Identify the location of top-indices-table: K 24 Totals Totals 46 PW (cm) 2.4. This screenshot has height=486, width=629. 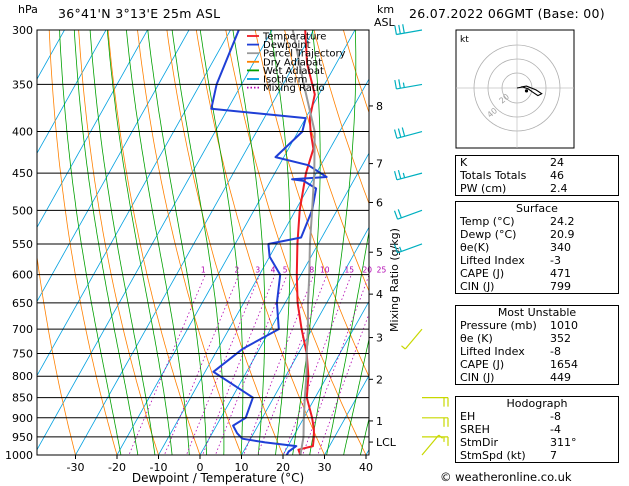
(537, 175).